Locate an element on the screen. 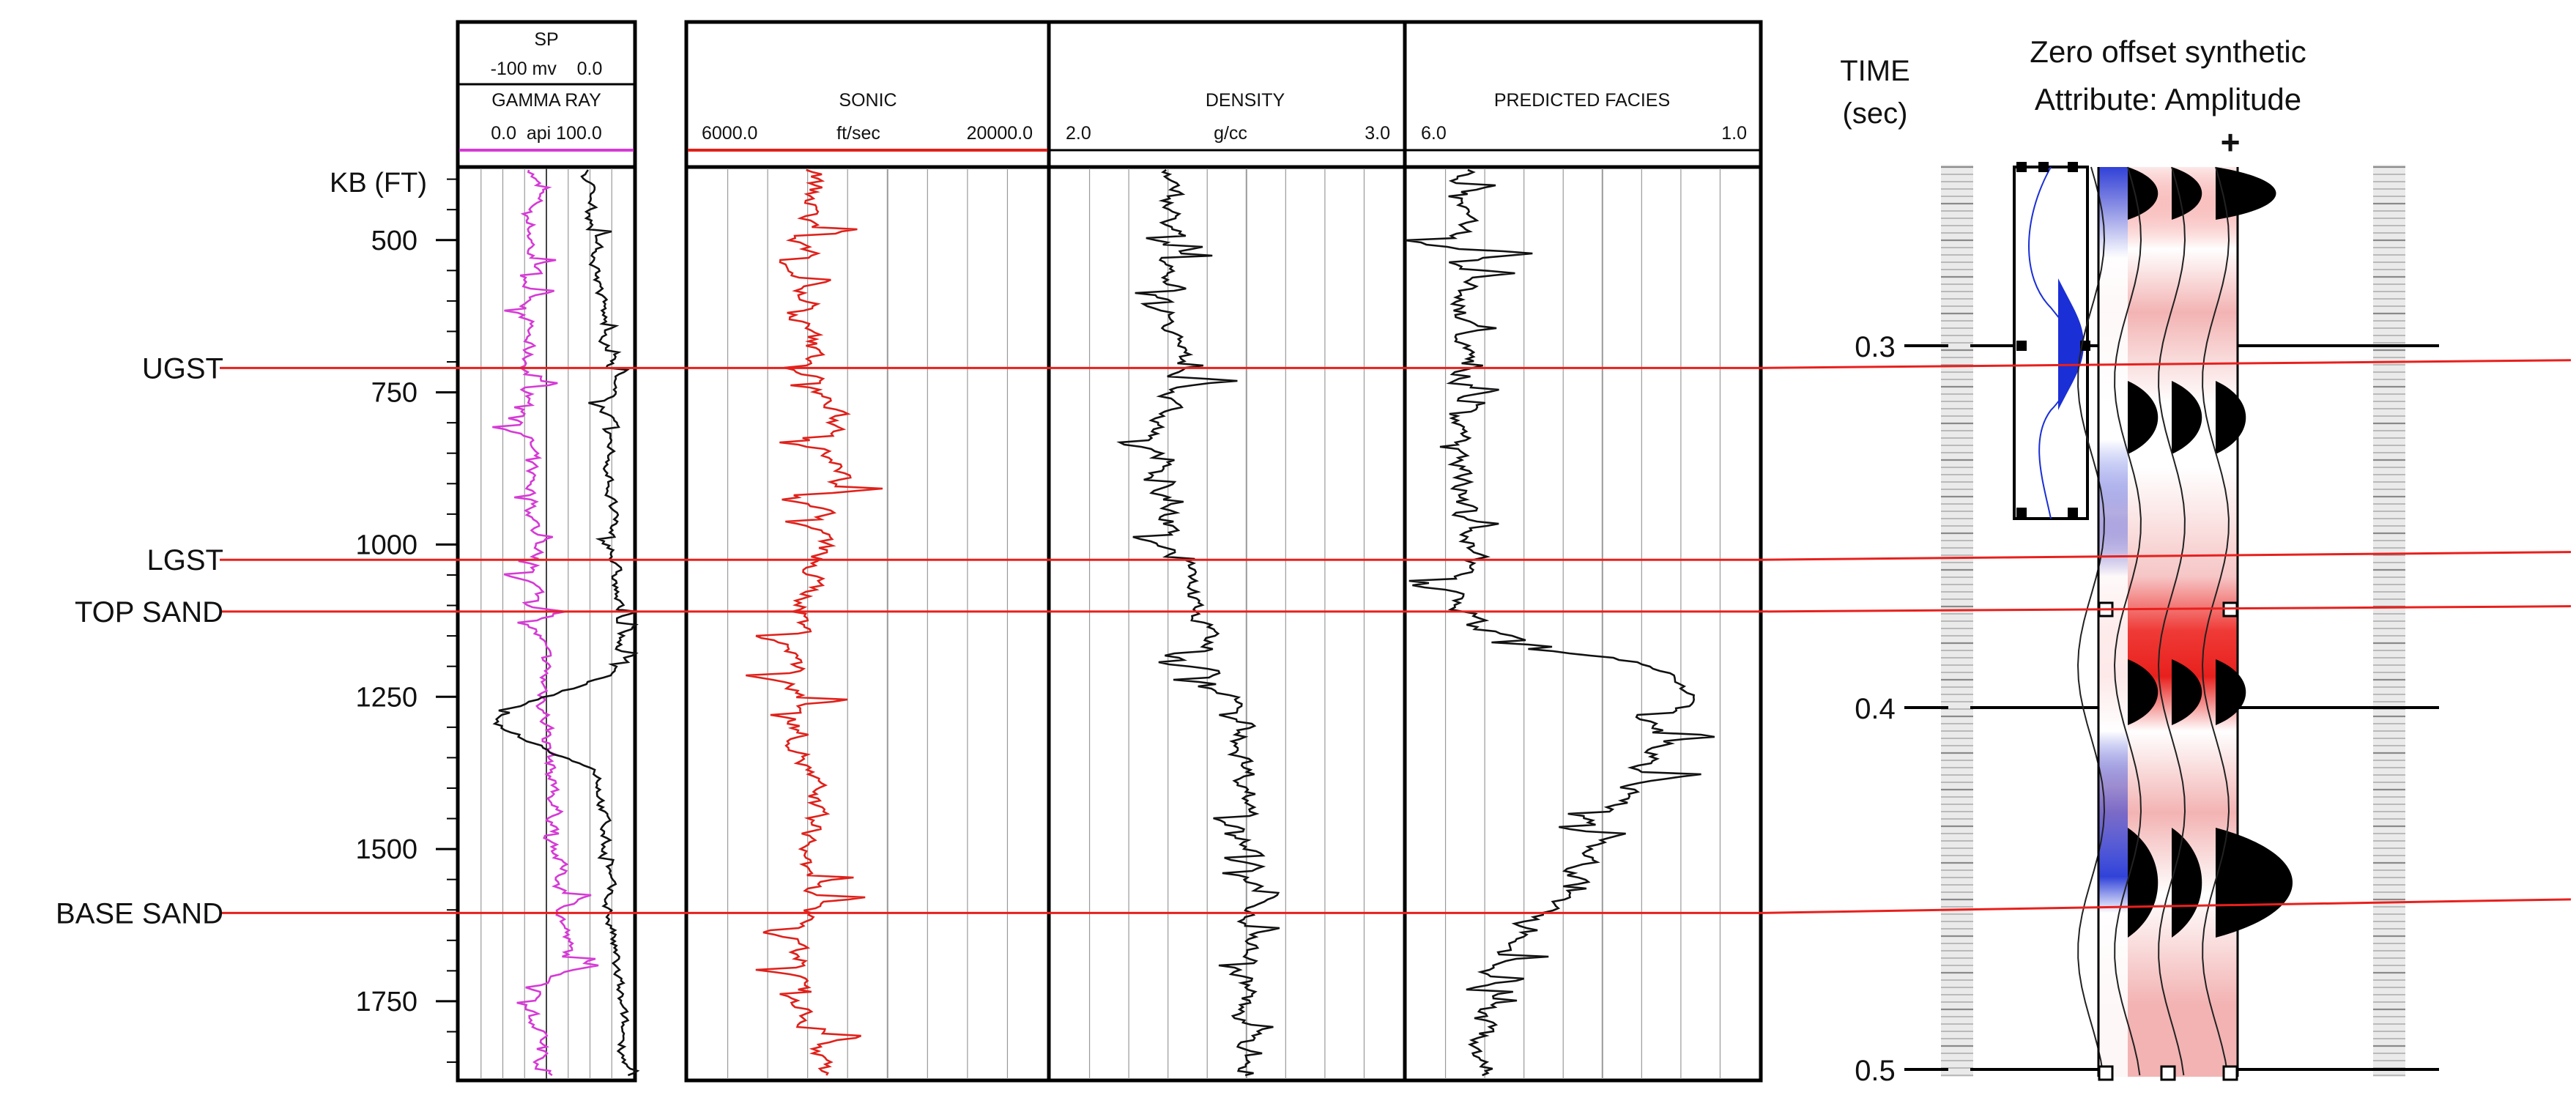 The width and height of the screenshot is (2576, 1098). depth-tick-label: 500 is located at coordinates (394, 241).